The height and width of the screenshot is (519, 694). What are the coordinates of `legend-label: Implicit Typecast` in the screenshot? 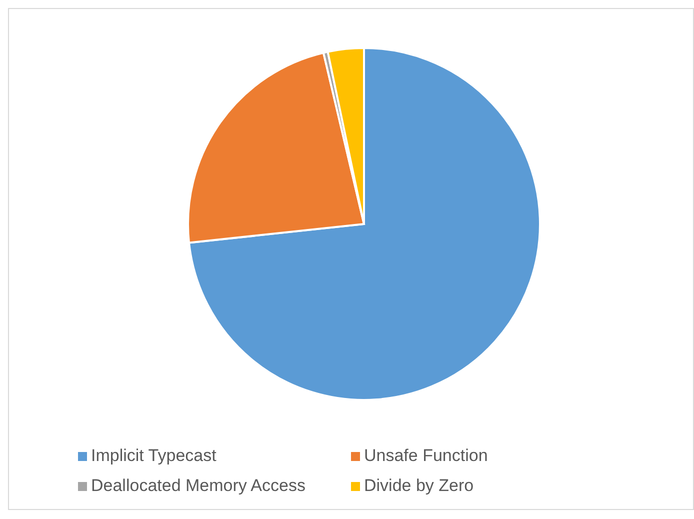 It's located at (154, 456).